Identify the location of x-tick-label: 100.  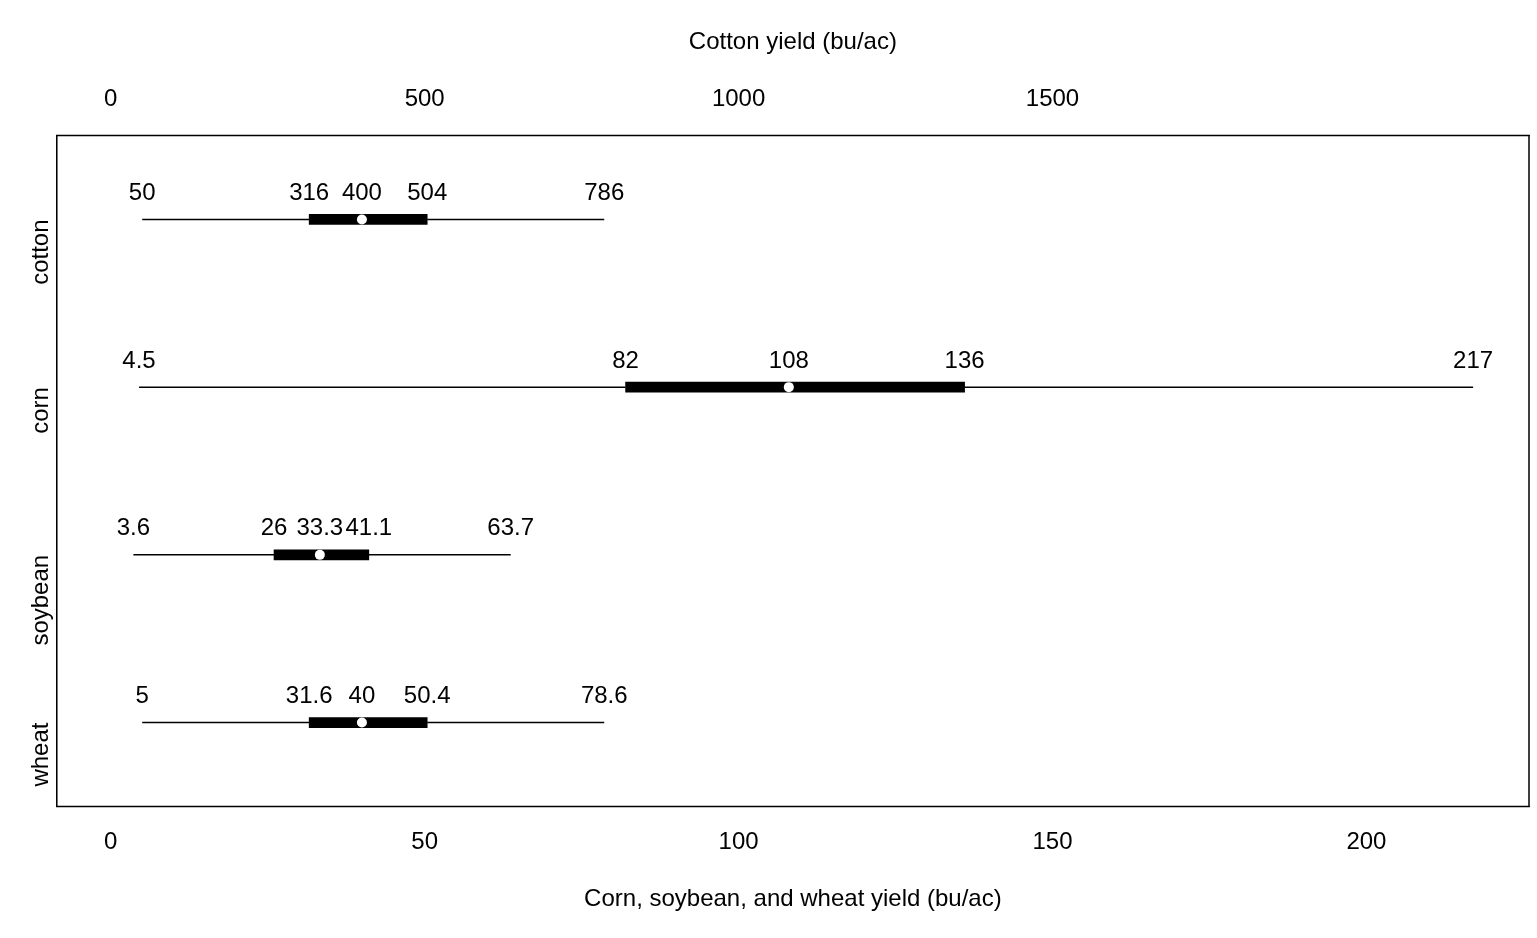
(738, 841).